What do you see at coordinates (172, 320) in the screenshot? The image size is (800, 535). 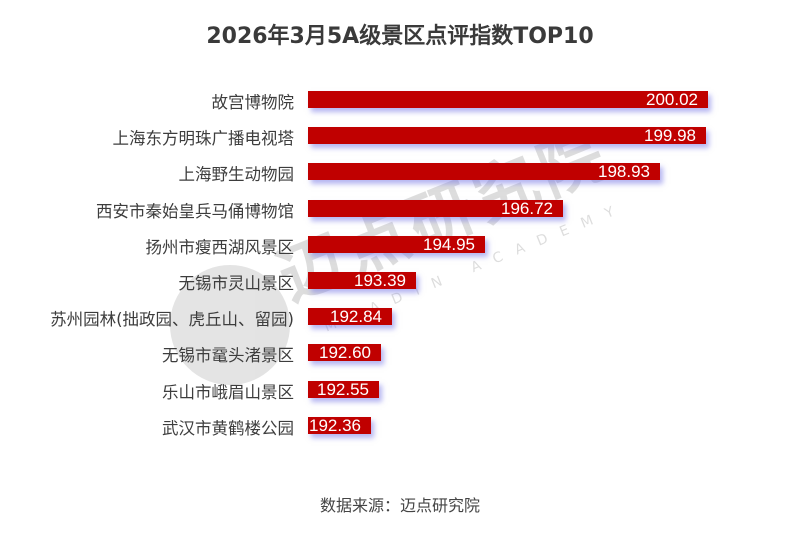 I see `category-label: 苏州园林(拙政园、虎丘山、留园)` at bounding box center [172, 320].